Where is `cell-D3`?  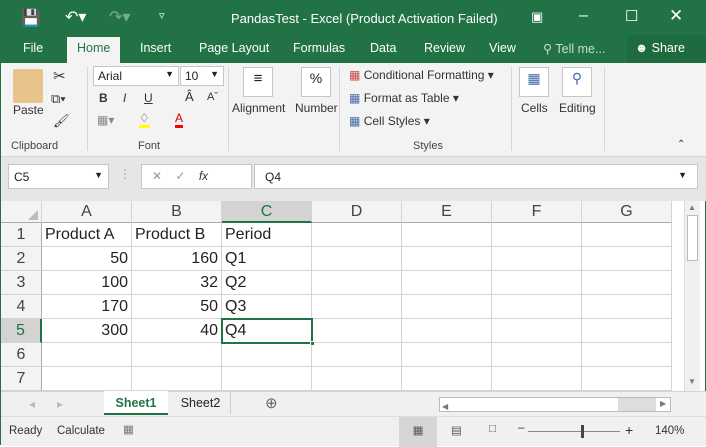 cell-D3 is located at coordinates (357, 283).